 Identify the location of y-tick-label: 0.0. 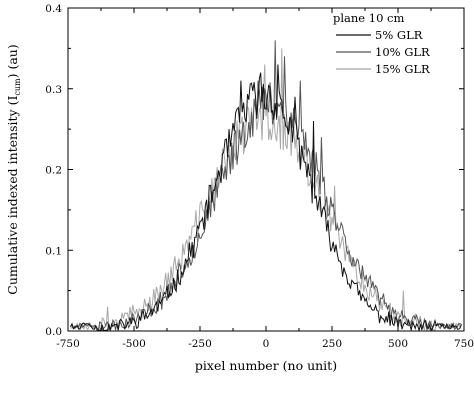
(53, 332).